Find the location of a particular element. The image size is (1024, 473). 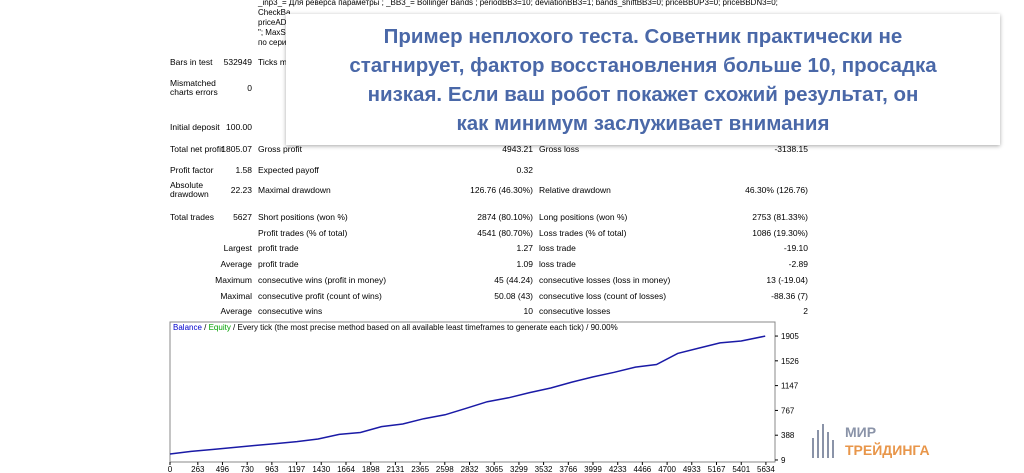

field-value: 1086 (19.30%) is located at coordinates (780, 232).